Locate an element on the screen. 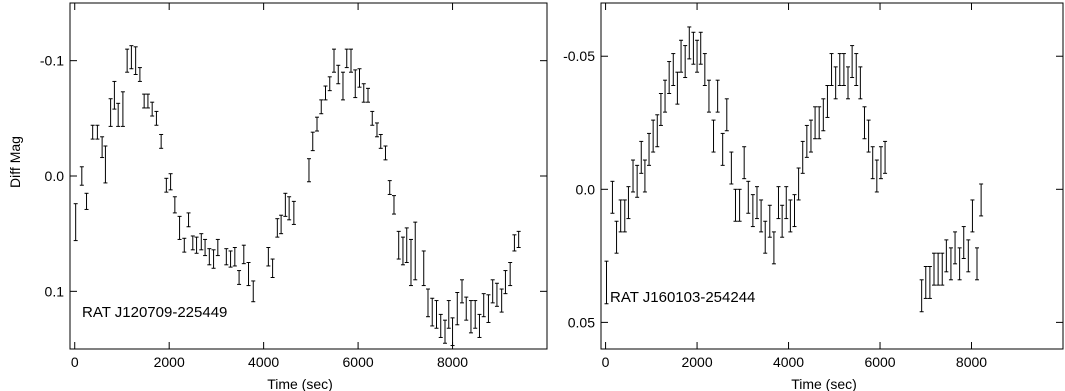  y-tick-label-right: 0.05 is located at coordinates (581, 322).